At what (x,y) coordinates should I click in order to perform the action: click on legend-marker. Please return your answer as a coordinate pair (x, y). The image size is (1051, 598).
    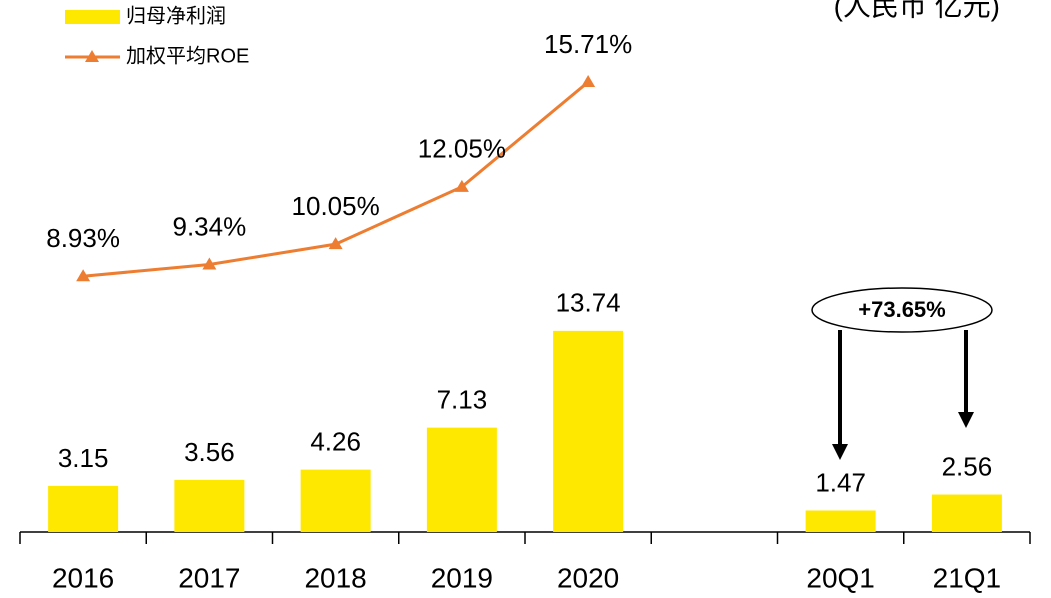
    Looking at the image, I should click on (92, 56).